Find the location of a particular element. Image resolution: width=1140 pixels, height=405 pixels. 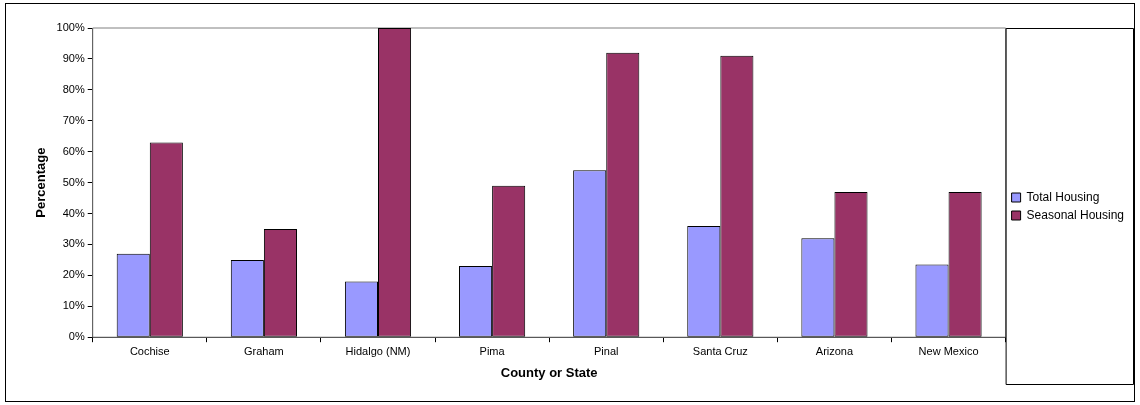

y-tick-label: 90% is located at coordinates (73, 57).